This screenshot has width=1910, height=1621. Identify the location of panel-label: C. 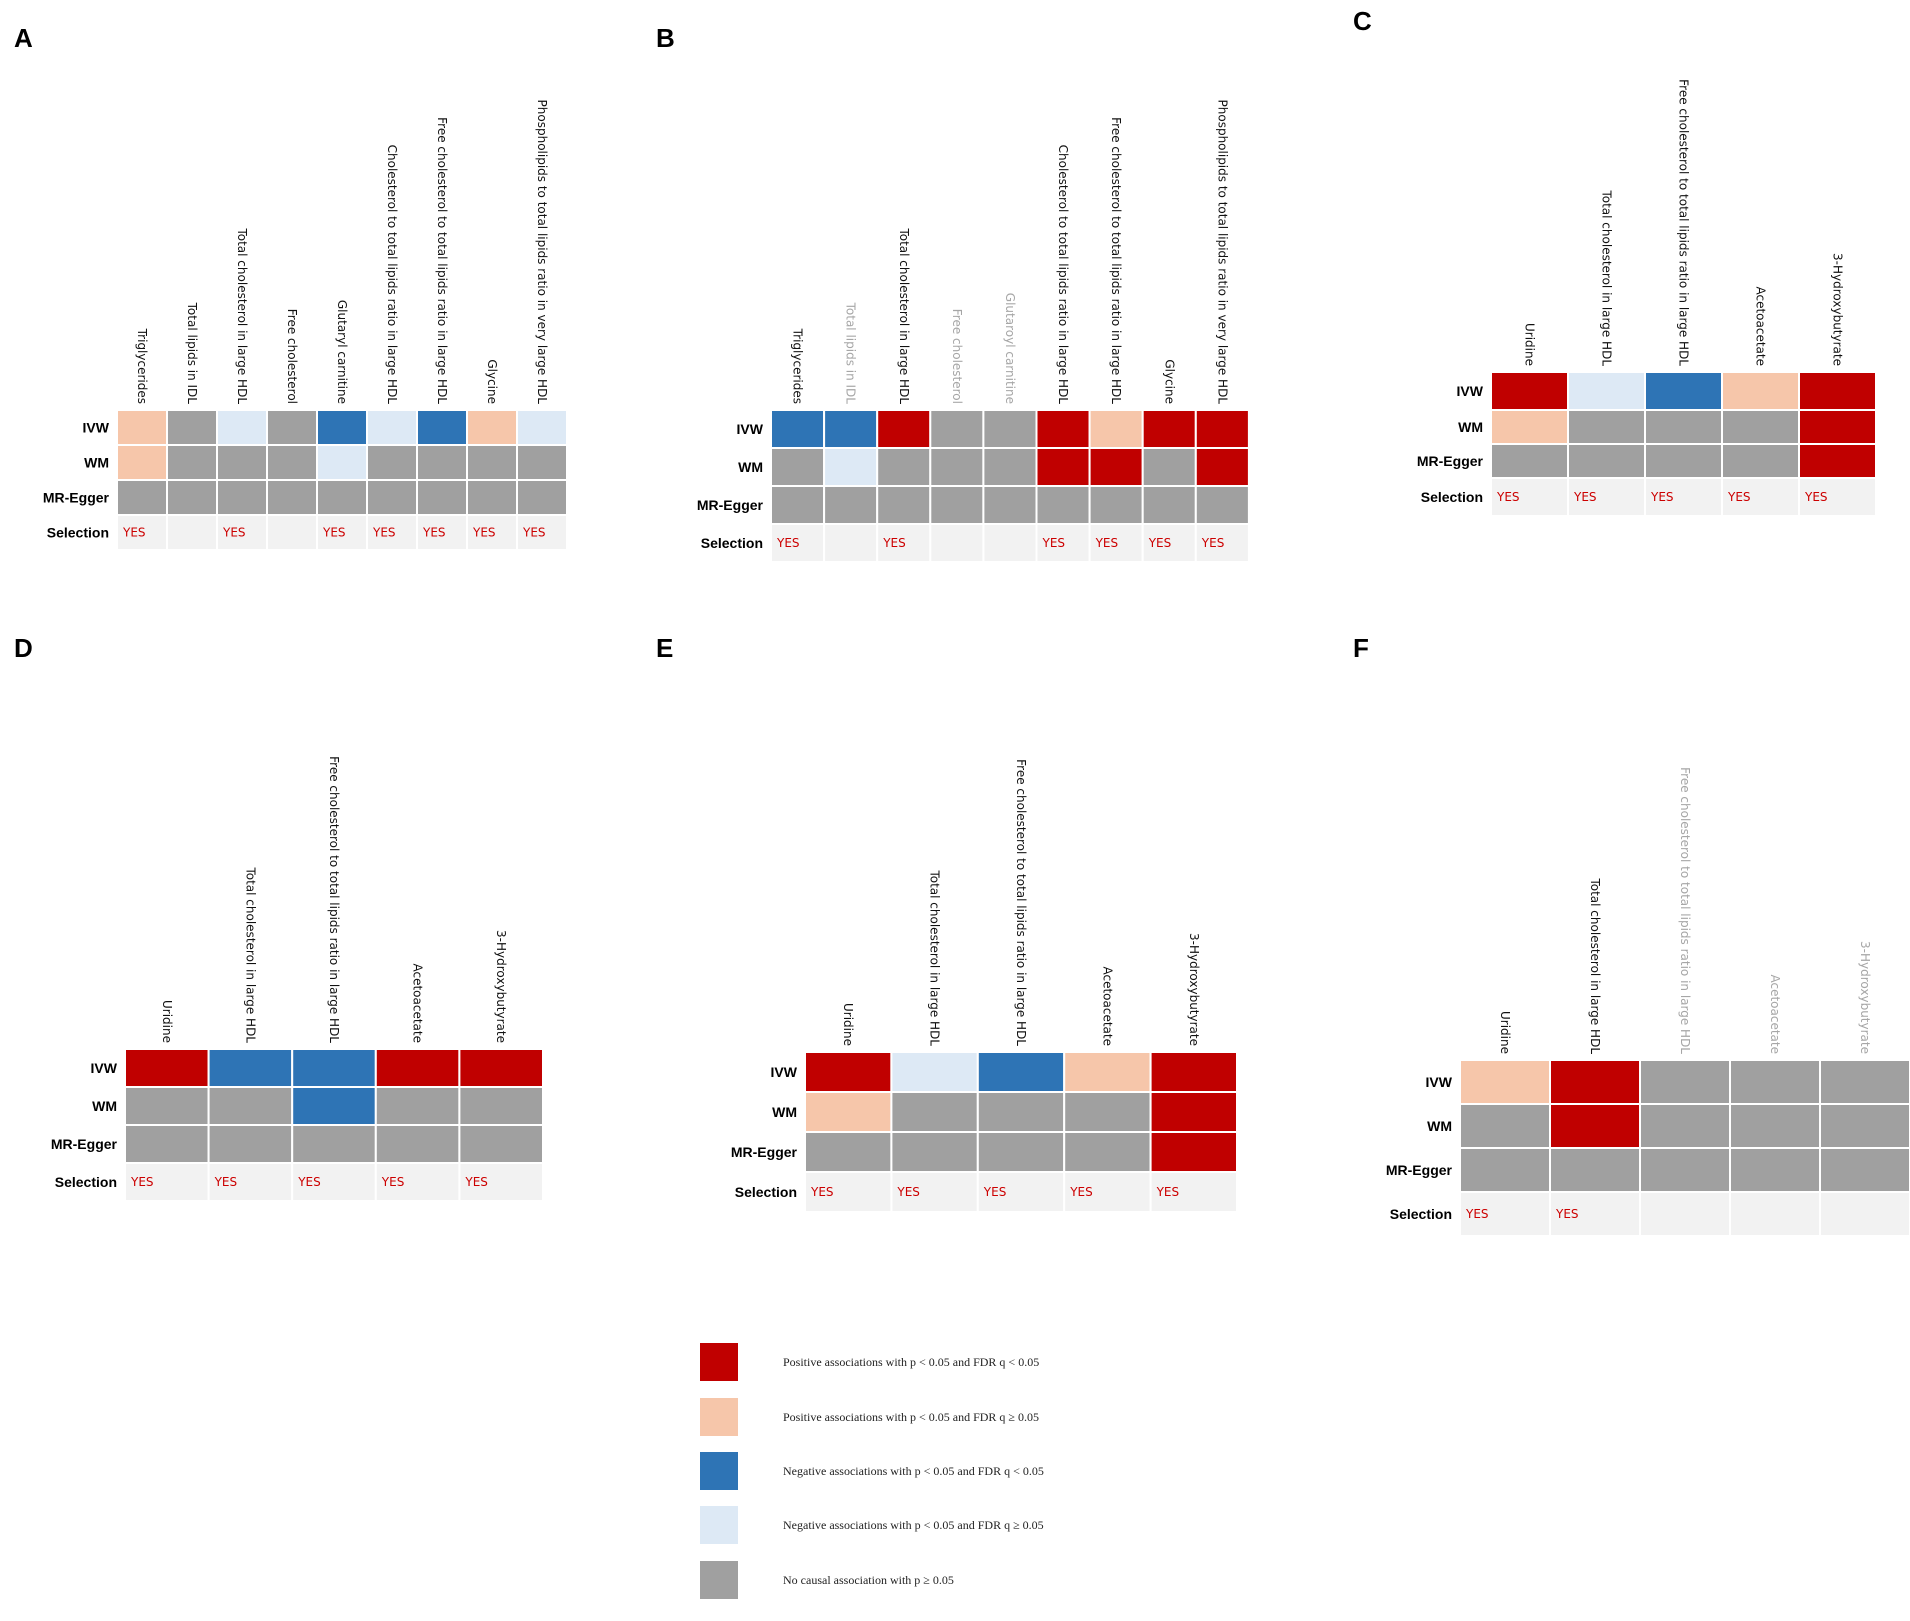
(1362, 21).